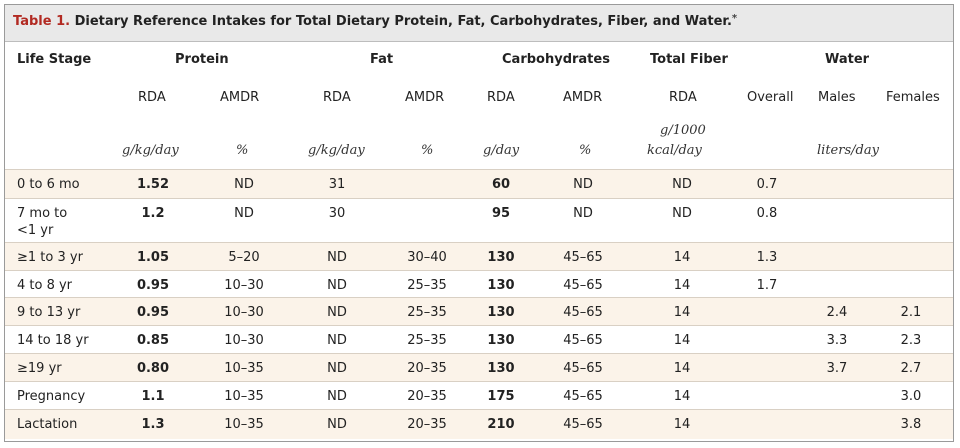 Image resolution: width=960 pixels, height=448 pixels. I want to click on table-cell: 60, so click(501, 184).